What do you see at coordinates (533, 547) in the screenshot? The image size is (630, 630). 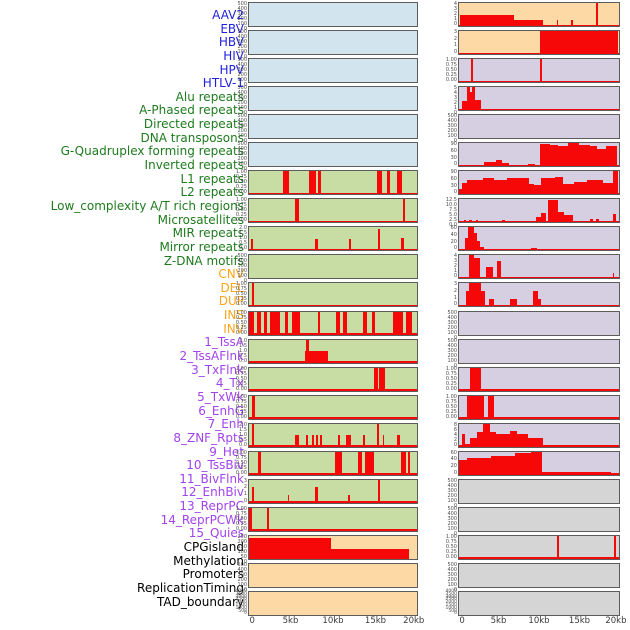 I see `track-Promoters: 1.00 0.75 0.50 0.25 0.00` at bounding box center [533, 547].